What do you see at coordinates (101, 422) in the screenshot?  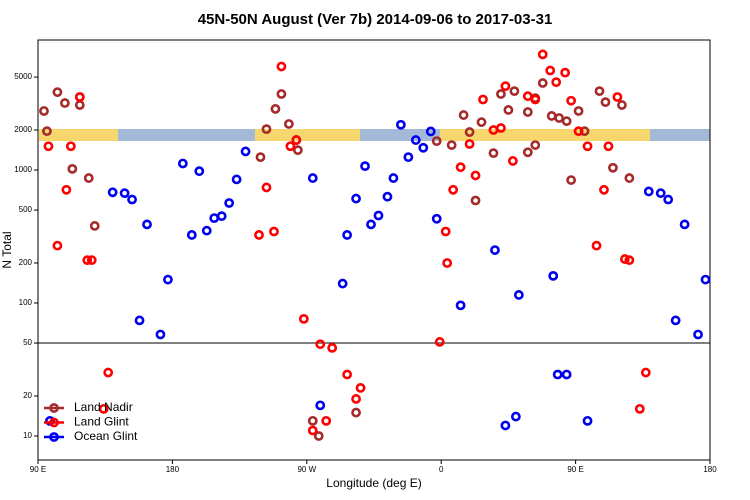 I see `legend-label: Land Glint` at bounding box center [101, 422].